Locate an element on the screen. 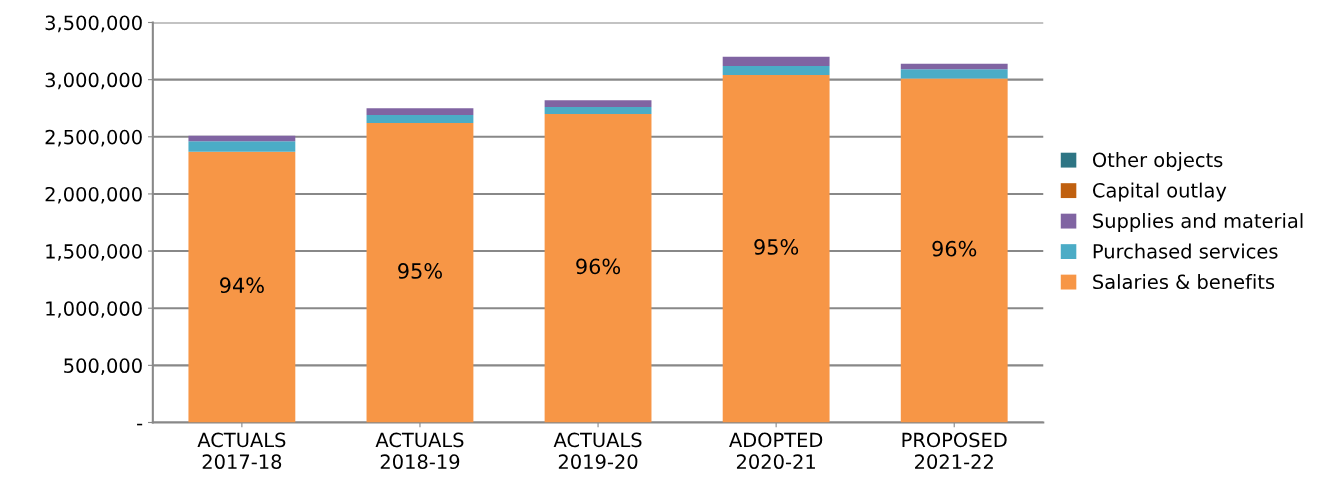 Image resolution: width=1329 pixels, height=500 pixels. y-tick-label: 1,500,000 is located at coordinates (94, 252).